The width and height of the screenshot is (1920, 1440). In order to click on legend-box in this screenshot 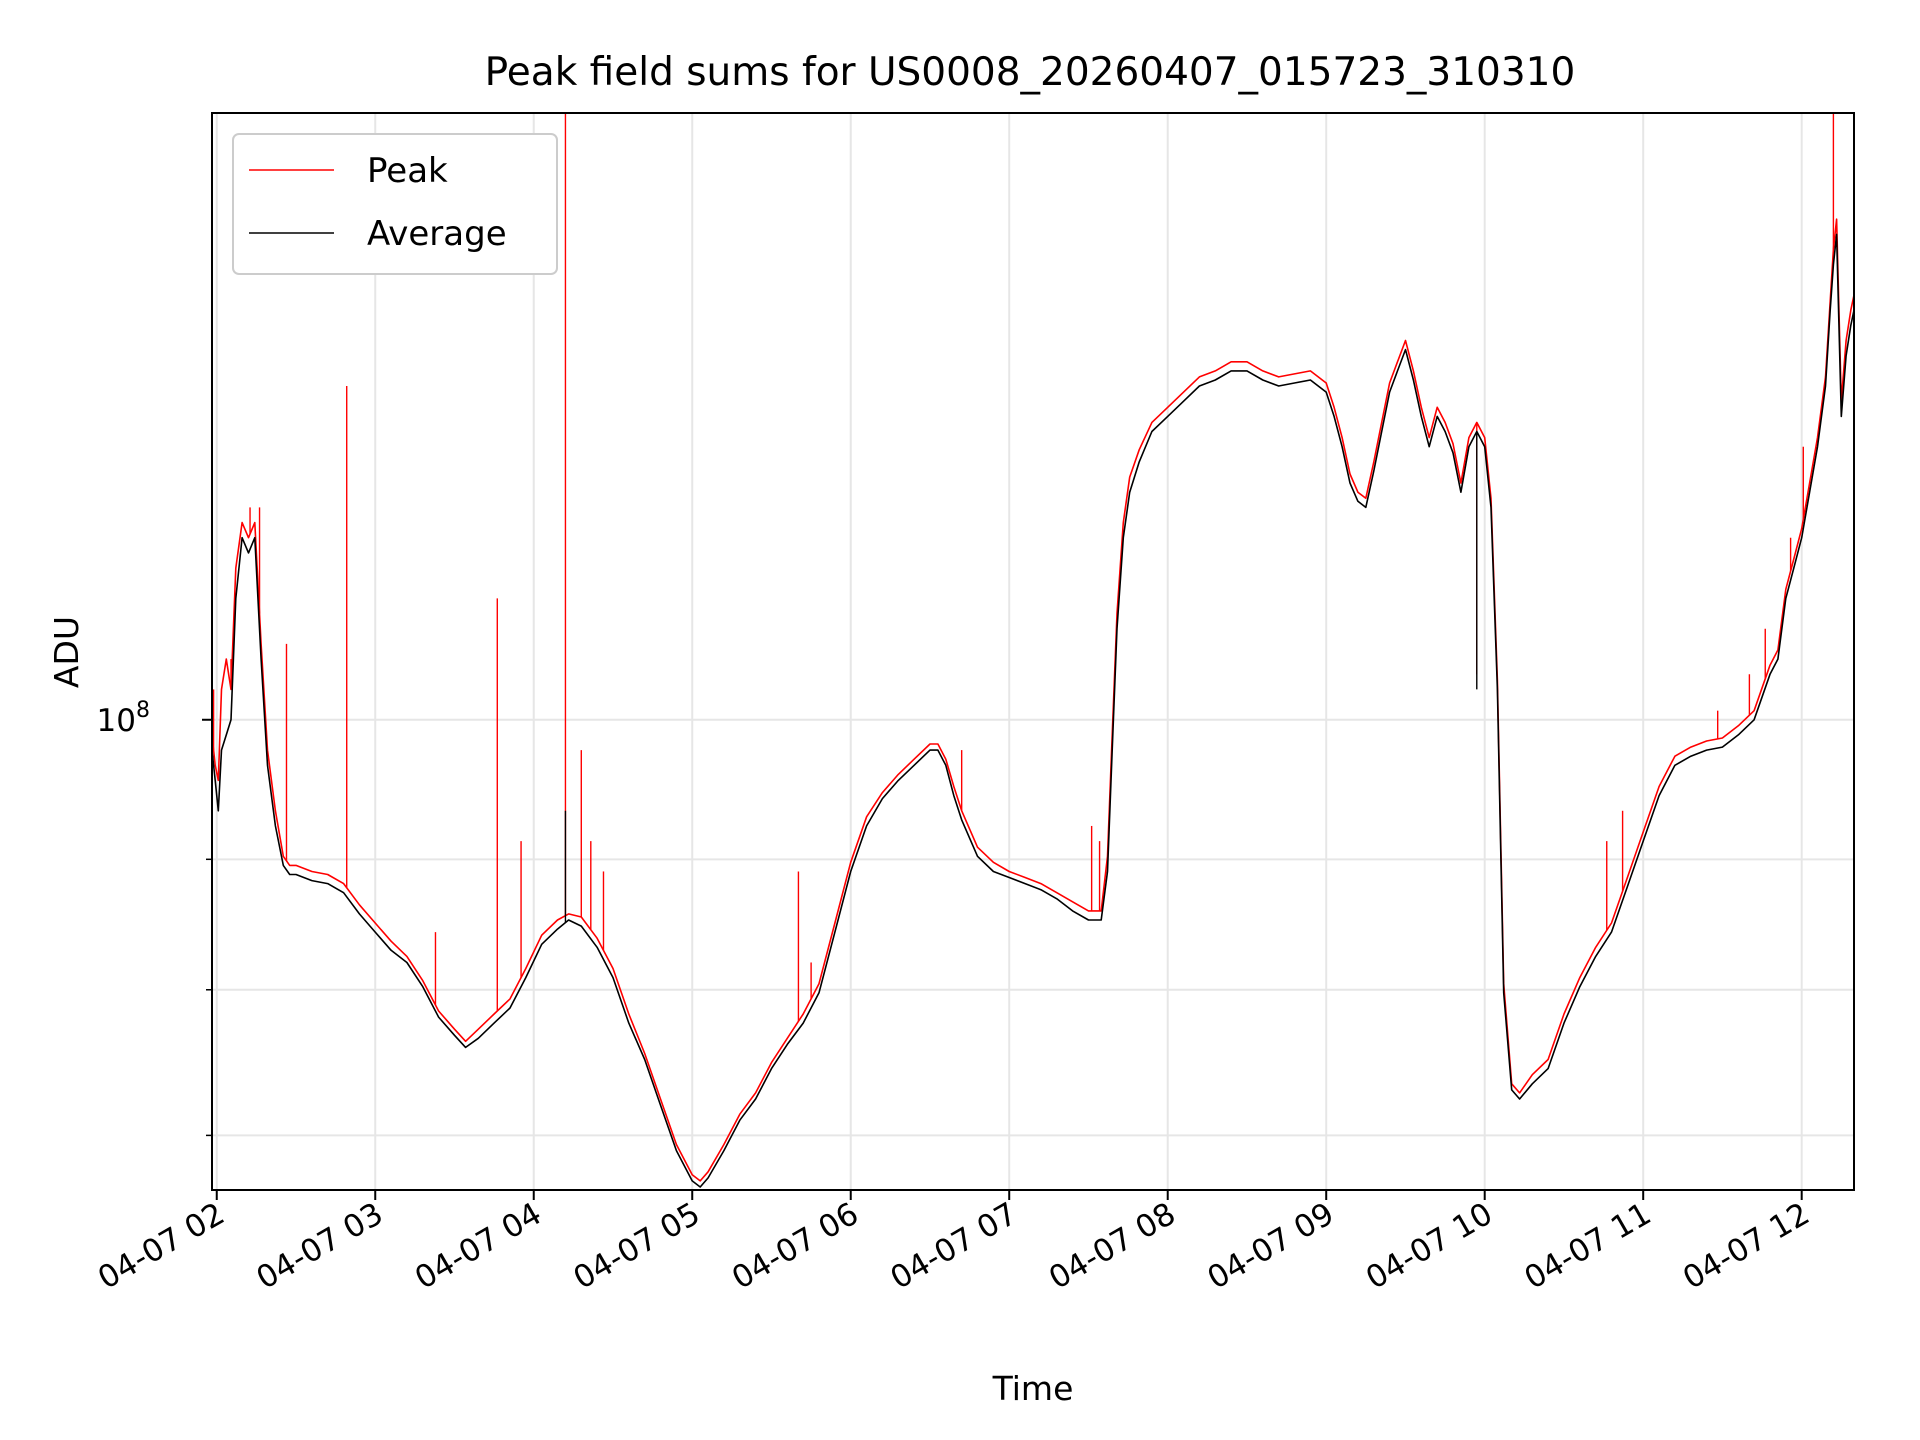, I will do `click(395, 204)`.